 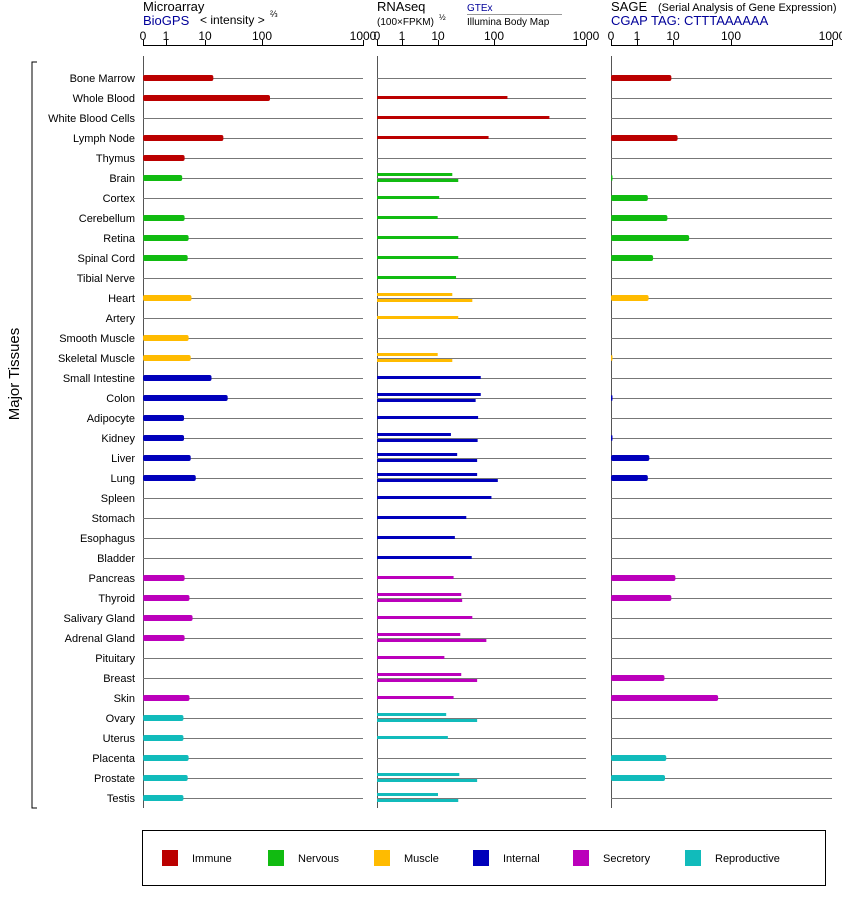 I want to click on legend-swatch-reproductive, so click(x=693, y=858).